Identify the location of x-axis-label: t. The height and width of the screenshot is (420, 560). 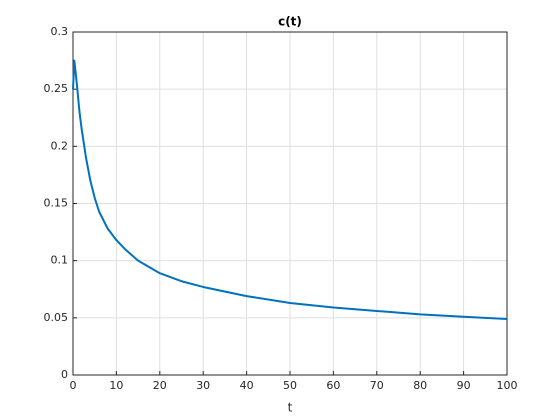
(290, 408).